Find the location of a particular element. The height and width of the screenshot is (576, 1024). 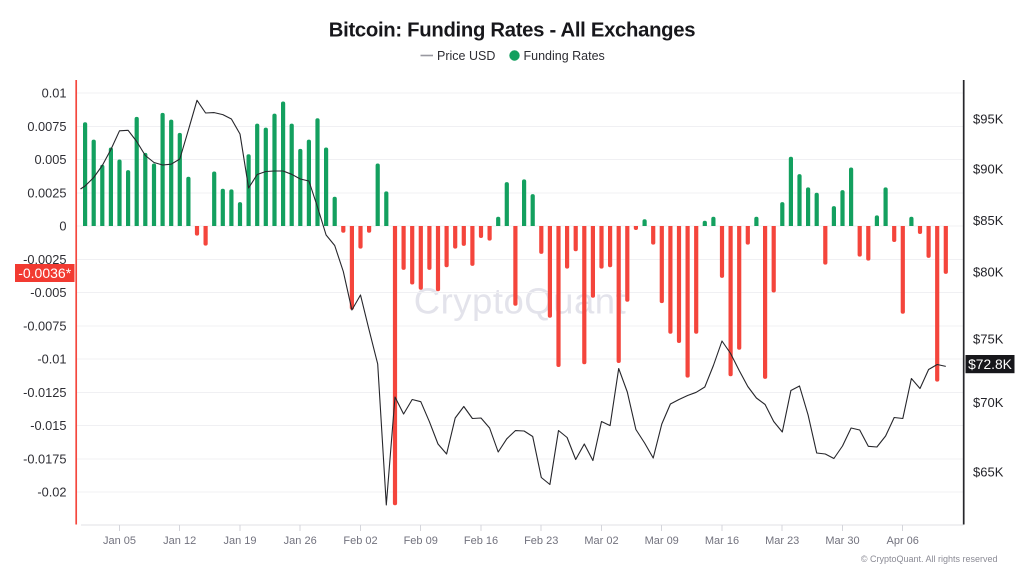

svg-text: -0.02 is located at coordinates (51, 492).